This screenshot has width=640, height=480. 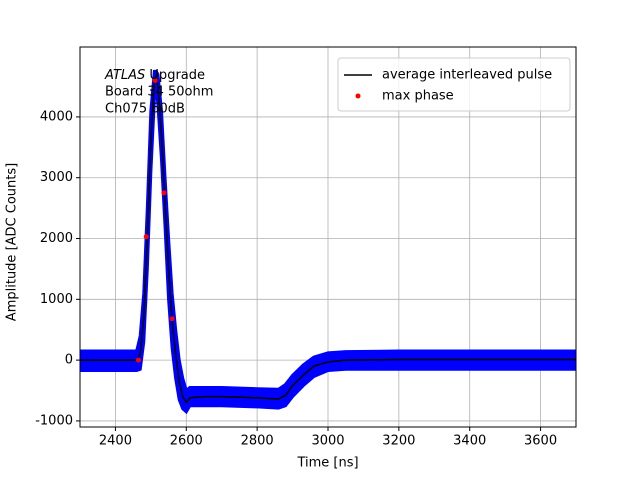 I want to click on y-tick-label: -1000, so click(x=54, y=420).